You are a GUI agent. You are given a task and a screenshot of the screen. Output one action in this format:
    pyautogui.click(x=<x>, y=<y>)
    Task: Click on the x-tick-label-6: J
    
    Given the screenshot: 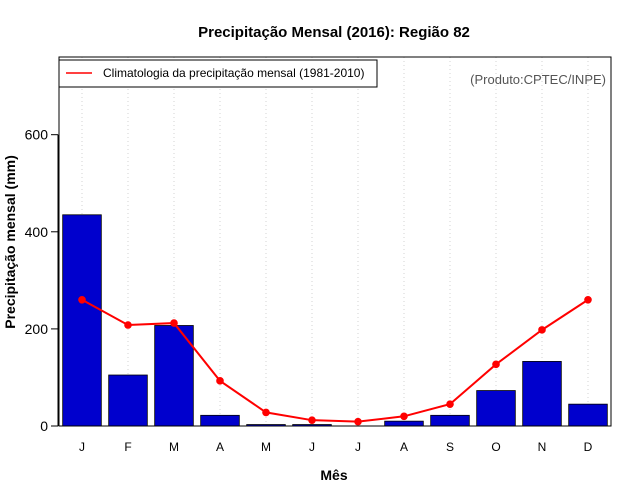 What is the action you would take?
    pyautogui.click(x=358, y=447)
    